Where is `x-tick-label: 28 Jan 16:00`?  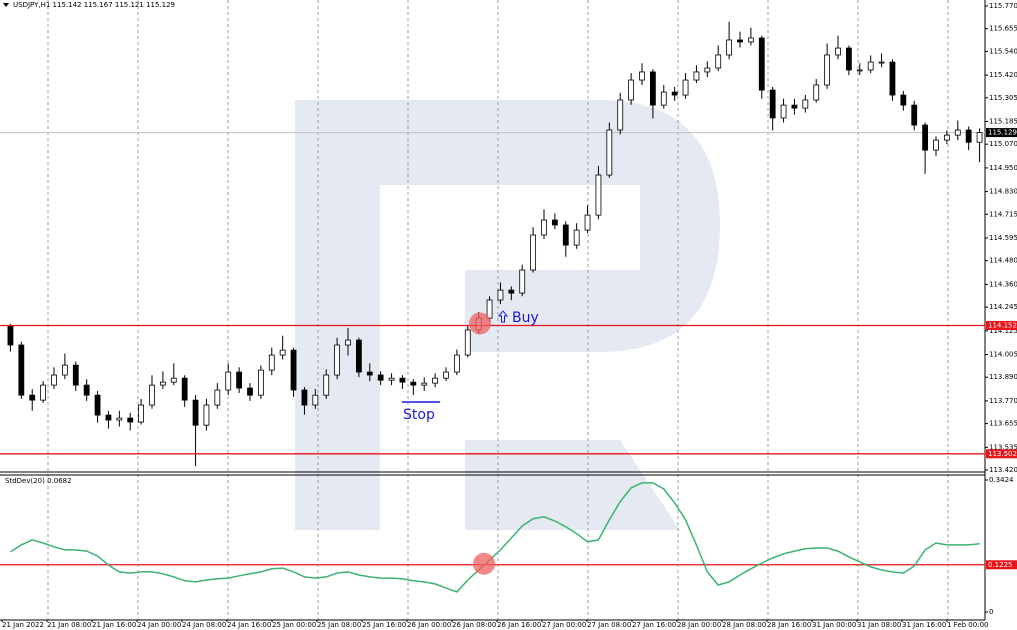 x-tick-label: 28 Jan 16:00 is located at coordinates (789, 625).